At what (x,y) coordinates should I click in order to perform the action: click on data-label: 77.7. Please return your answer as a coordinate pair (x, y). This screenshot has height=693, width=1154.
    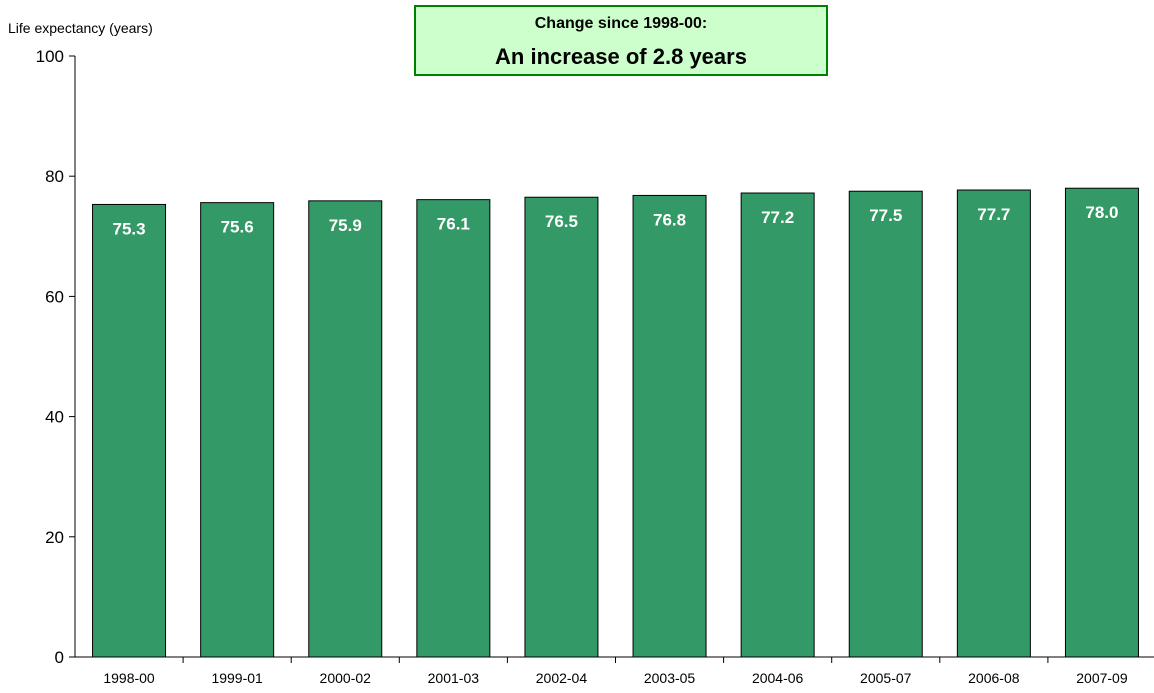
    Looking at the image, I should click on (993, 214).